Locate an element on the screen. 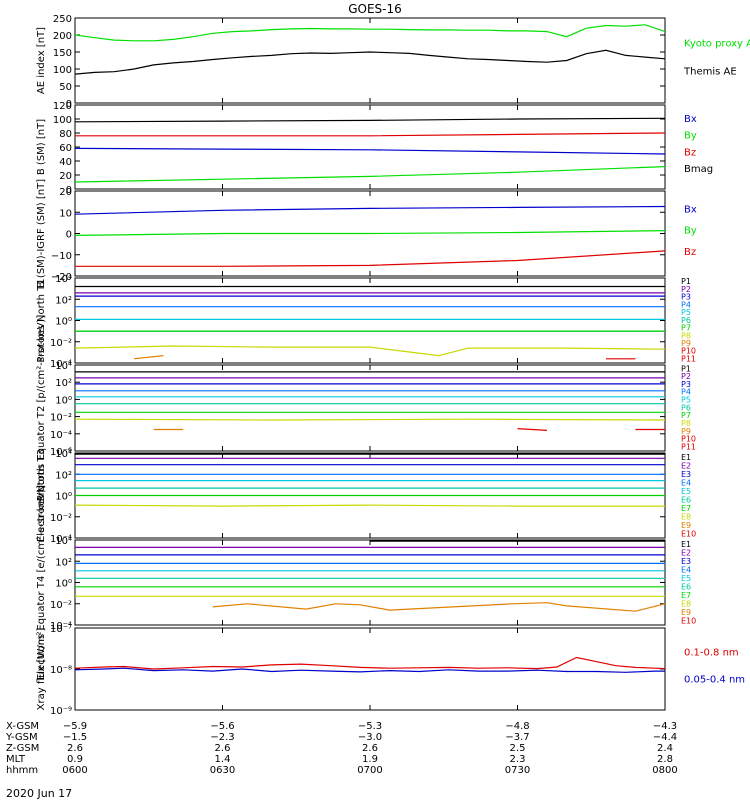 This screenshot has height=800, width=750. series-Bmag is located at coordinates (370, 120).